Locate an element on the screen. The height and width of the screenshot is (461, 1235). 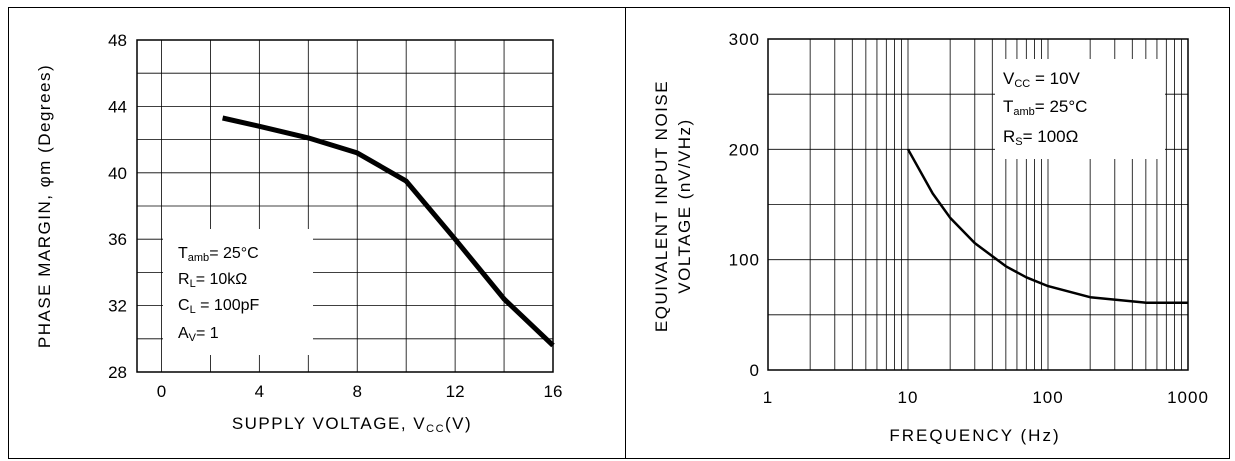
chart2-legend-tamb-sub: amb is located at coordinates (1023, 112).